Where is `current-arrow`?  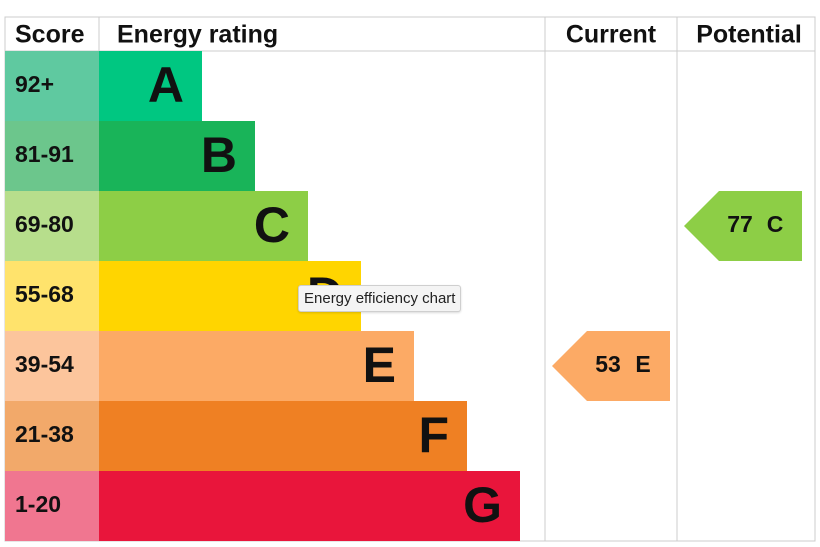
current-arrow is located at coordinates (611, 366).